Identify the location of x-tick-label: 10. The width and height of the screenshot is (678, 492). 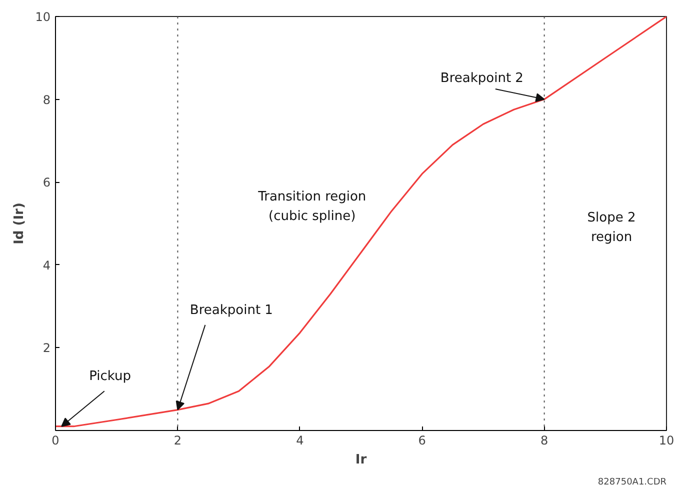
(666, 441).